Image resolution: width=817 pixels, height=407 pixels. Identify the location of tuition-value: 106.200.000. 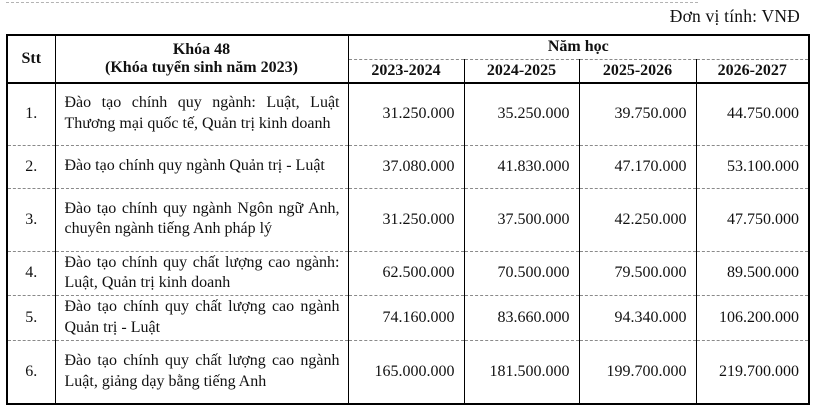
(752, 318).